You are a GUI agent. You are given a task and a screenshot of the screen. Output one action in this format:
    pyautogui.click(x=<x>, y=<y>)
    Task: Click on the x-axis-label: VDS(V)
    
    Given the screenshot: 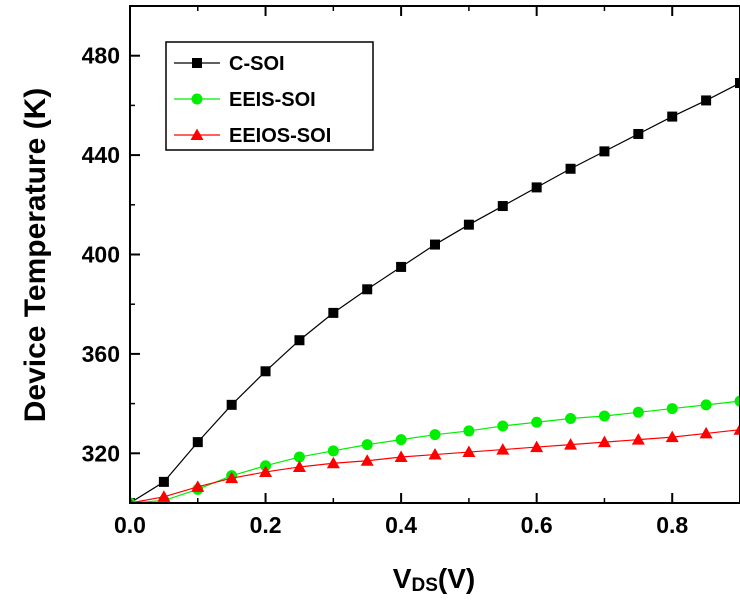 What is the action you would take?
    pyautogui.click(x=434, y=579)
    